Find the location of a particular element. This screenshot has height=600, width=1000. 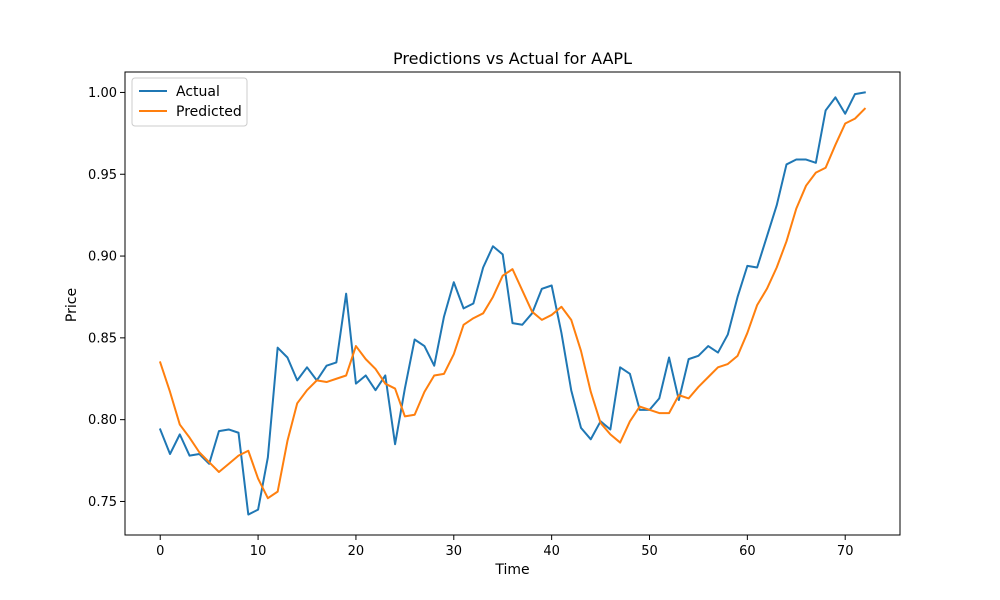

y-tick-label: 0.85 is located at coordinates (102, 338).